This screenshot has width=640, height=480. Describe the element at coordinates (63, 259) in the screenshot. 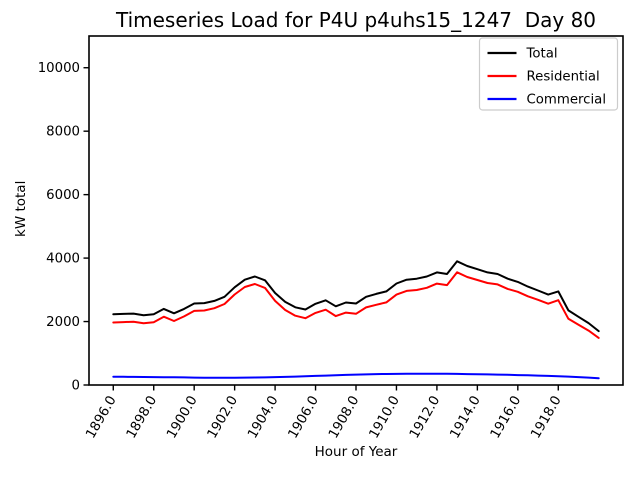

I see `y-tick-label: 4000` at that location.